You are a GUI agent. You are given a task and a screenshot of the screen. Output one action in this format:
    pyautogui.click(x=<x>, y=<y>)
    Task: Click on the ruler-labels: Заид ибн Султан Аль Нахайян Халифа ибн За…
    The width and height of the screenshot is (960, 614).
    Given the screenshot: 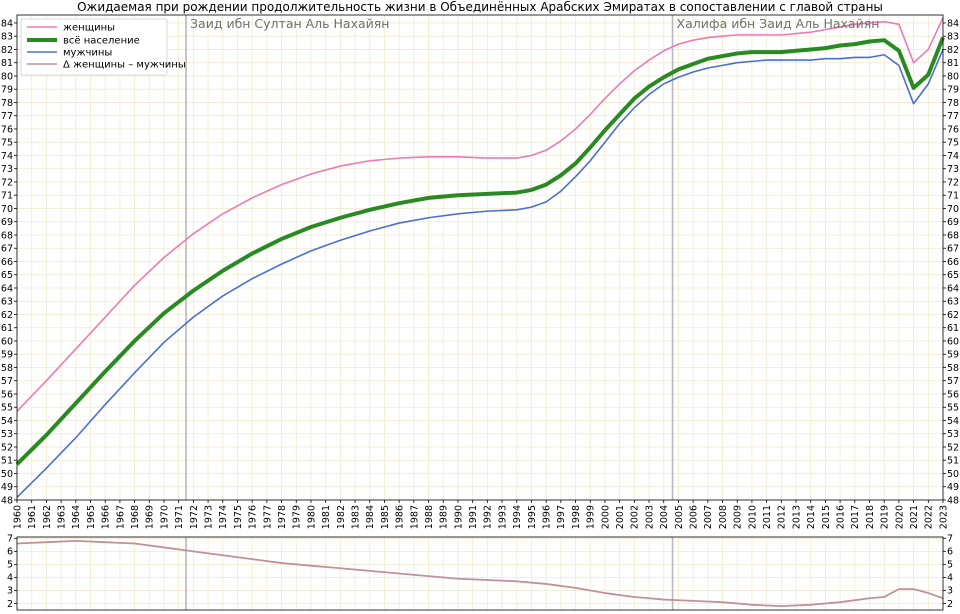 What is the action you would take?
    pyautogui.click(x=534, y=23)
    